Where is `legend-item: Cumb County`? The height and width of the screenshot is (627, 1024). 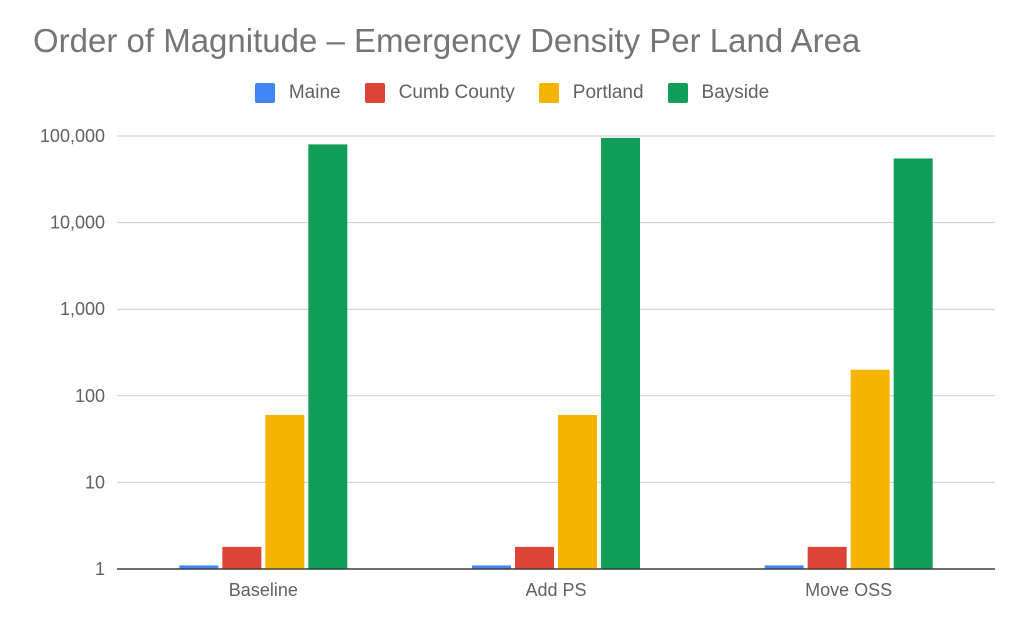
legend-item: Cumb County is located at coordinates (439, 93).